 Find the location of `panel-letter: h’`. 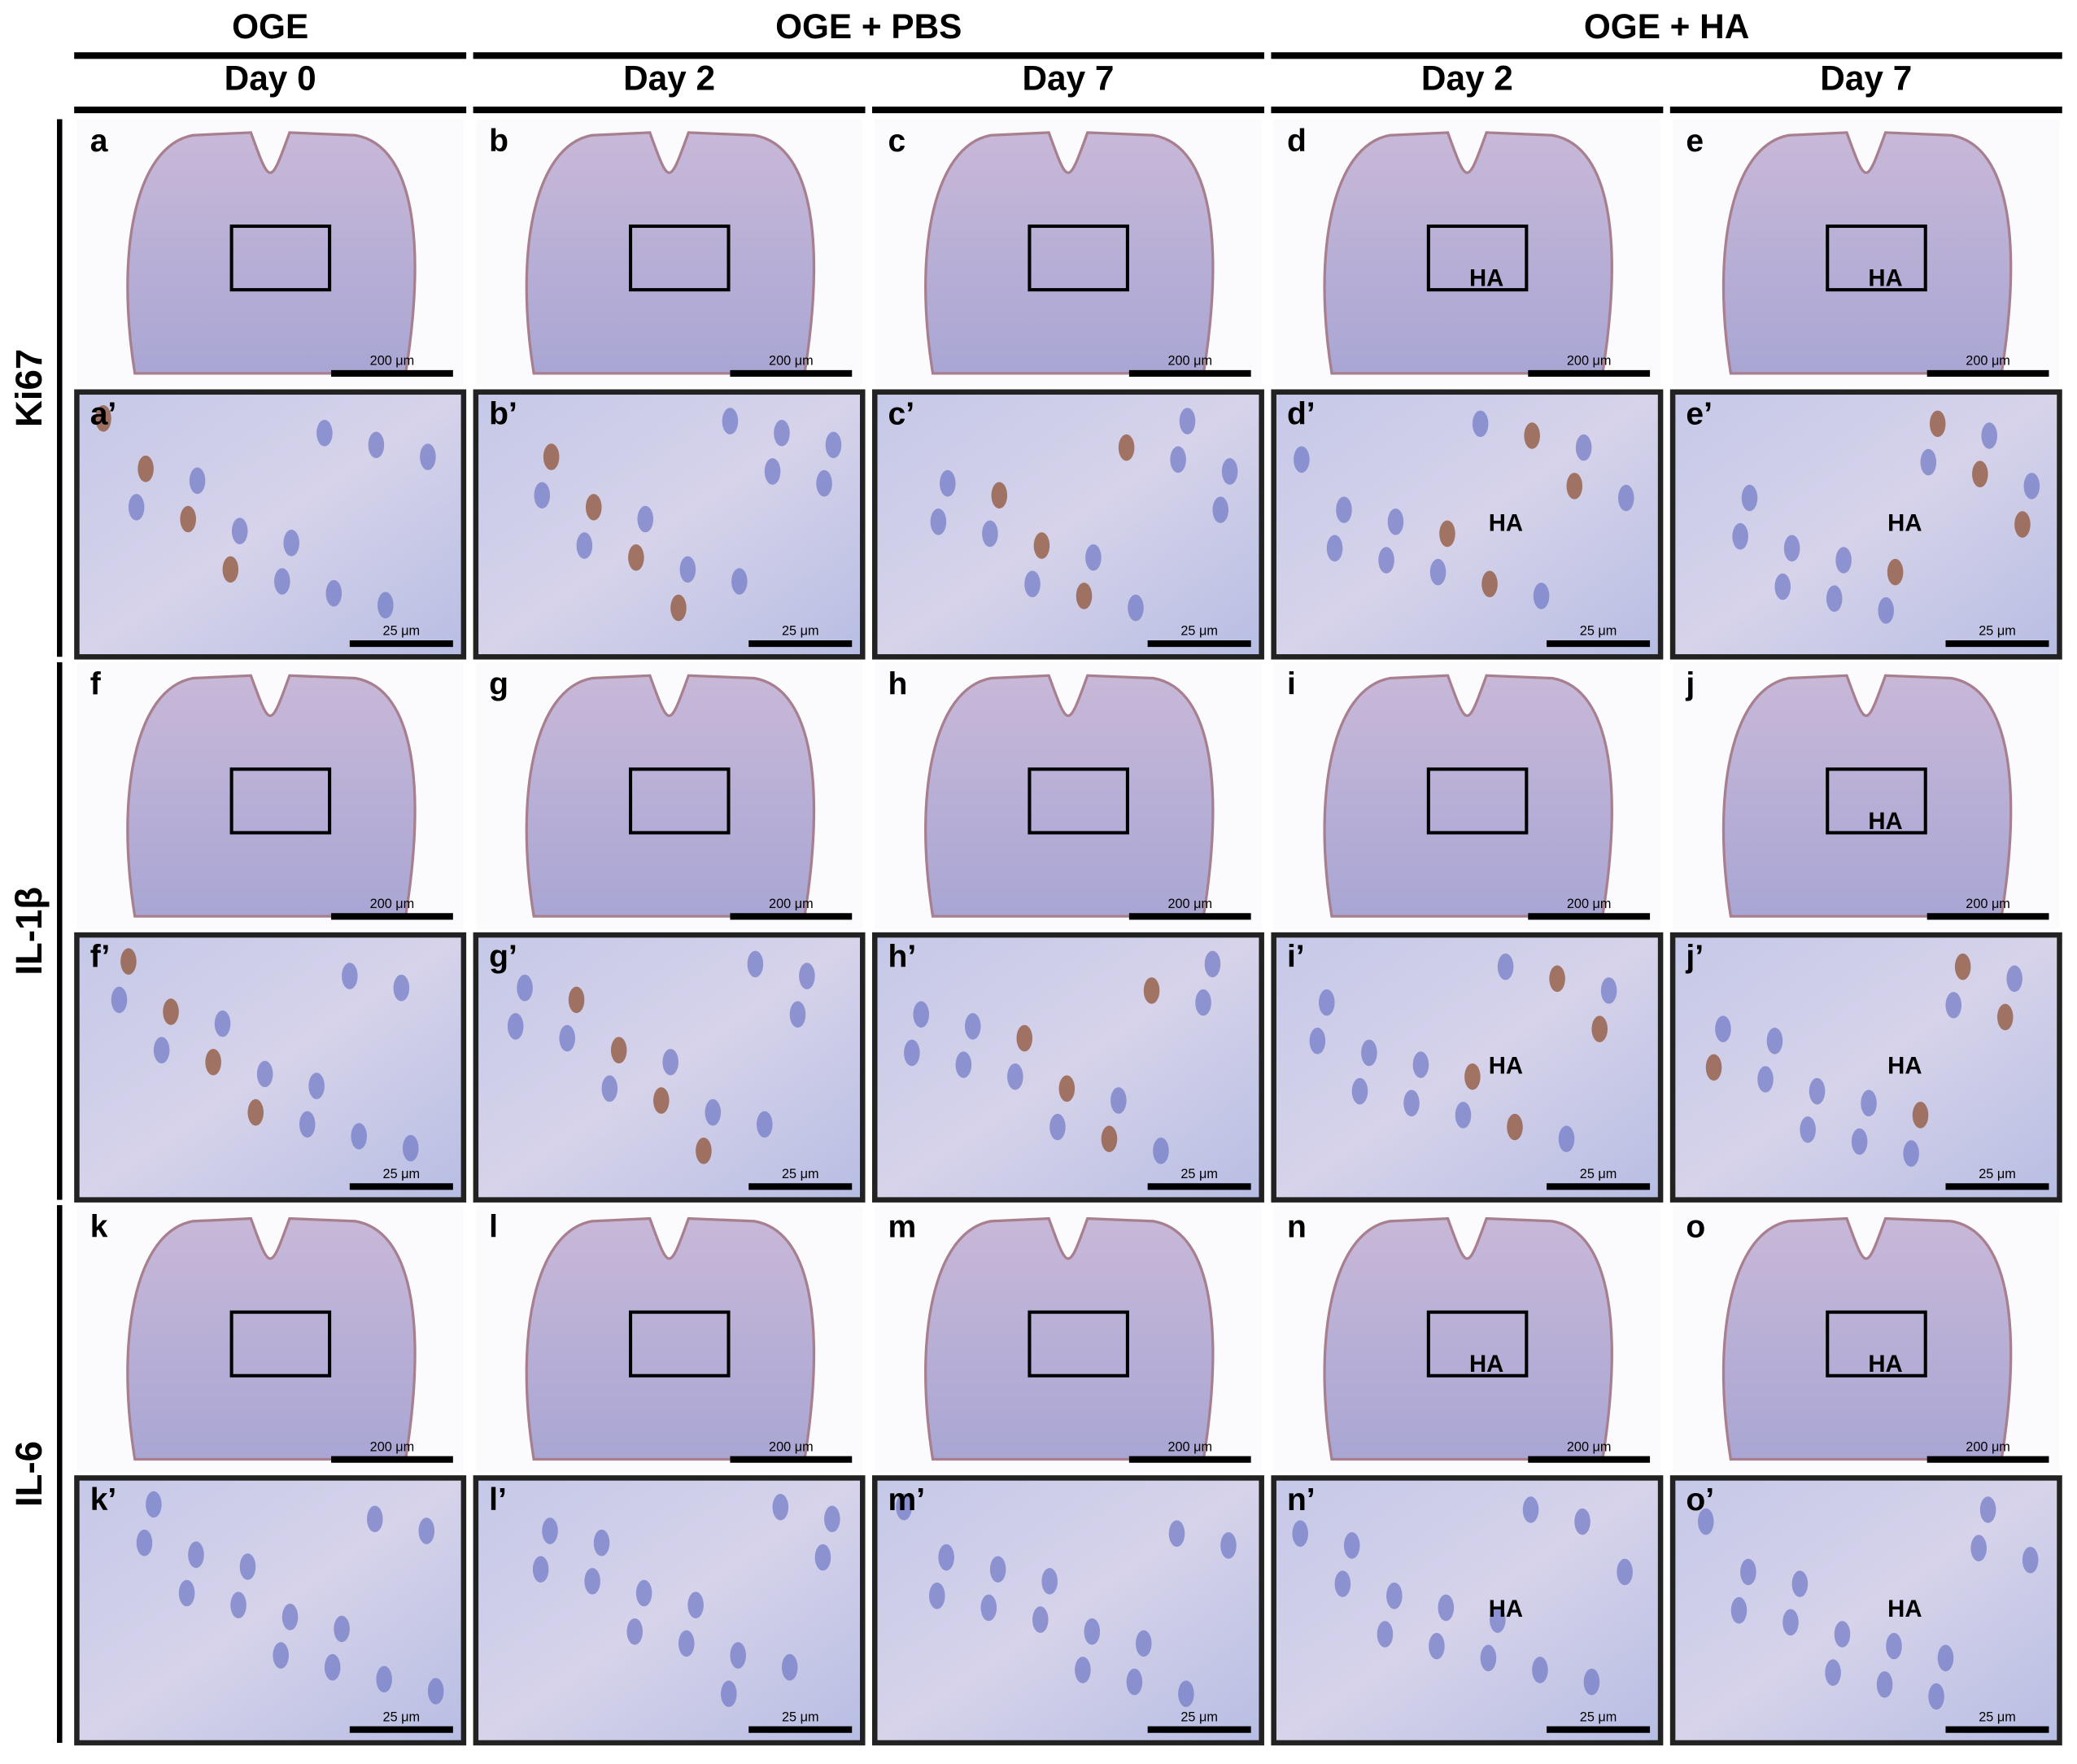

panel-letter: h’ is located at coordinates (902, 957).